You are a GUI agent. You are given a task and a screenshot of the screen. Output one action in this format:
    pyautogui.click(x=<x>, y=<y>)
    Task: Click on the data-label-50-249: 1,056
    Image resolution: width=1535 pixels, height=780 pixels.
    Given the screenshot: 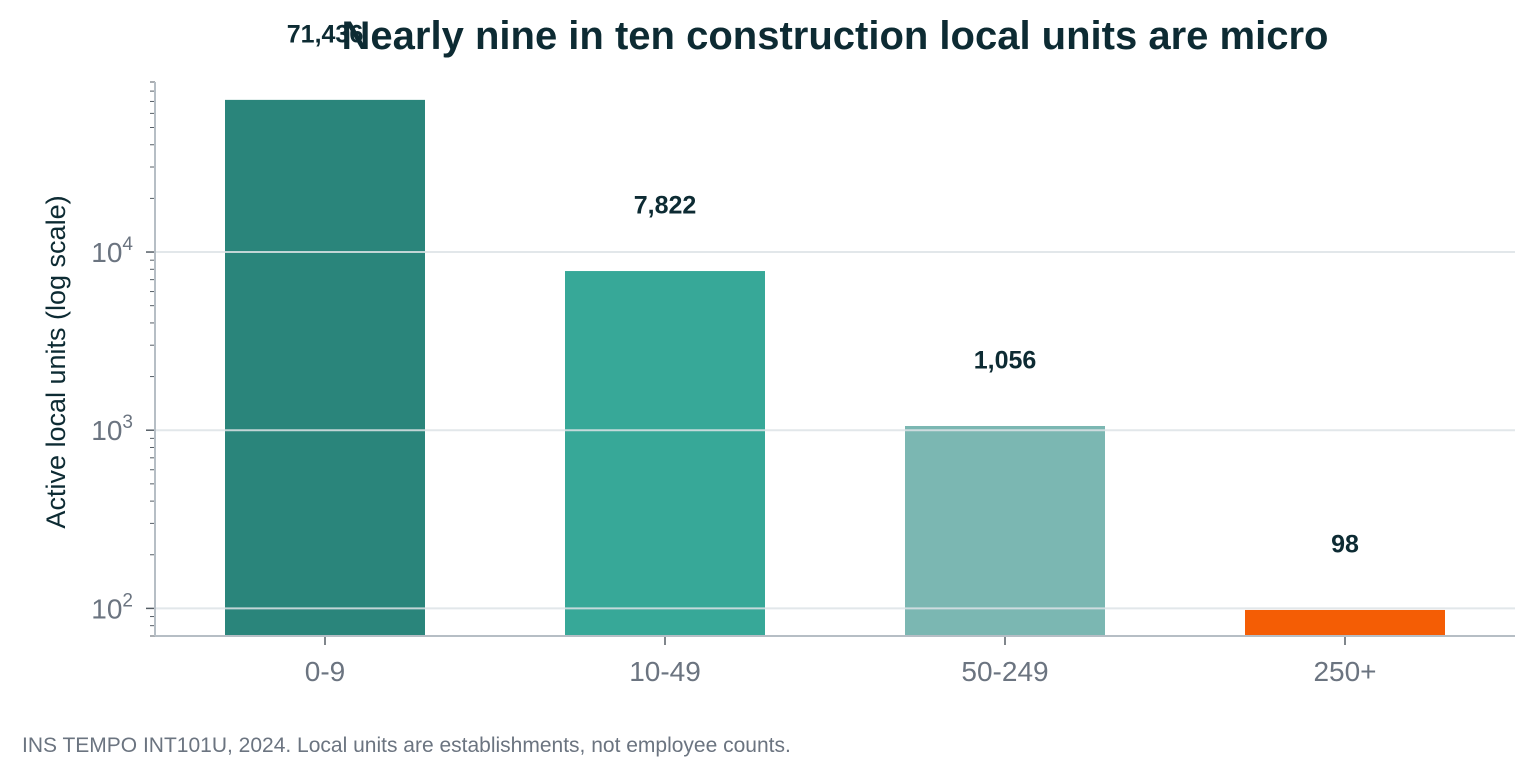 What is the action you would take?
    pyautogui.click(x=1005, y=361)
    